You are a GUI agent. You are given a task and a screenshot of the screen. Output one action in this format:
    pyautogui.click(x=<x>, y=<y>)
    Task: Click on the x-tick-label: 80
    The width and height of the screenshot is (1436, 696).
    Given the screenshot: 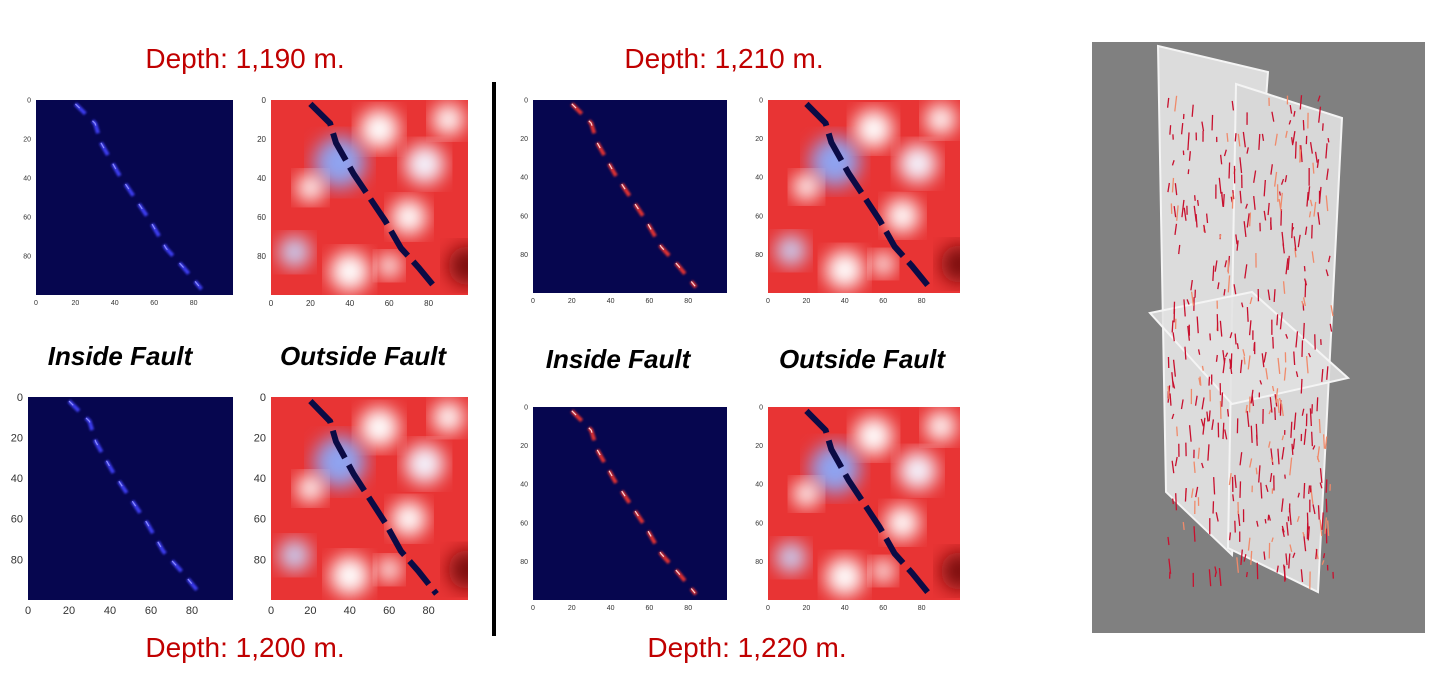 What is the action you would take?
    pyautogui.click(x=688, y=301)
    